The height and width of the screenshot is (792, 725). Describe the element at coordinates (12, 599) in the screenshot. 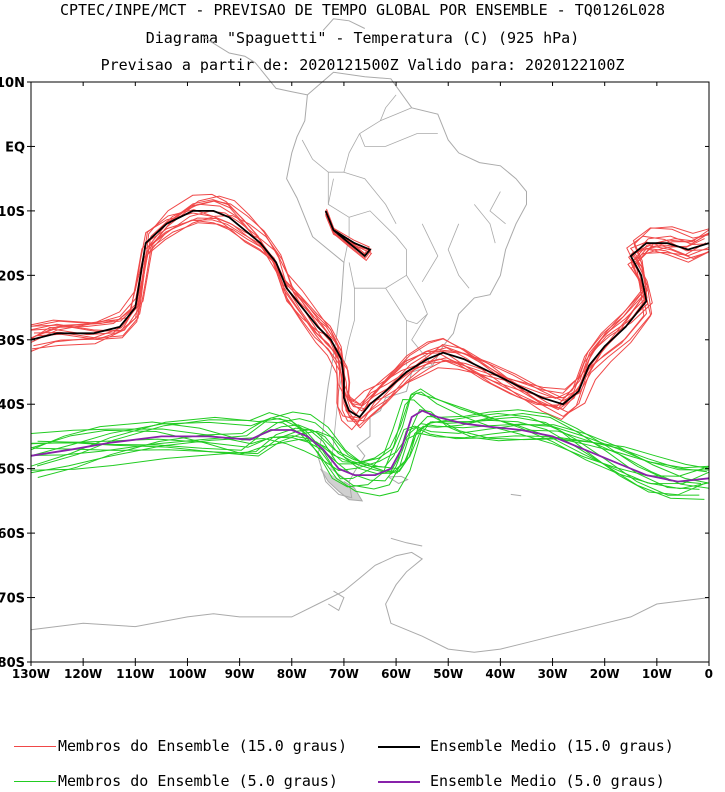

I see `lat-tick-label: 70S` at that location.